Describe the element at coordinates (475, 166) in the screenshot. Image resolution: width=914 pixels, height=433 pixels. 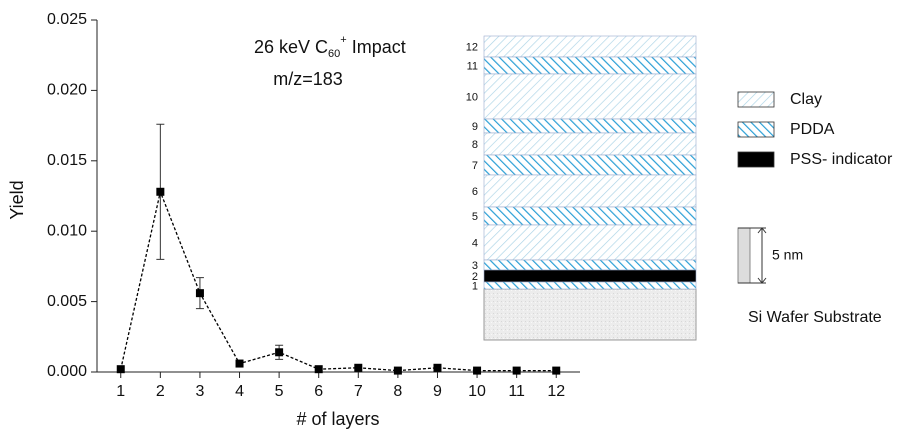
I see `layer-number: 7` at that location.